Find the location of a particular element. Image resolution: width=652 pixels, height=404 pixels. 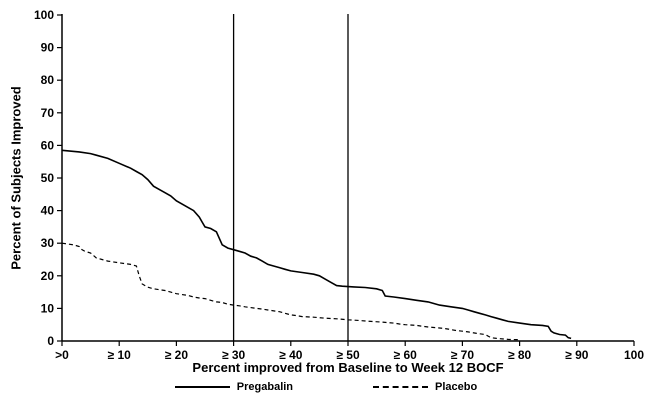

y-tick-label: 80 is located at coordinates (48, 80).